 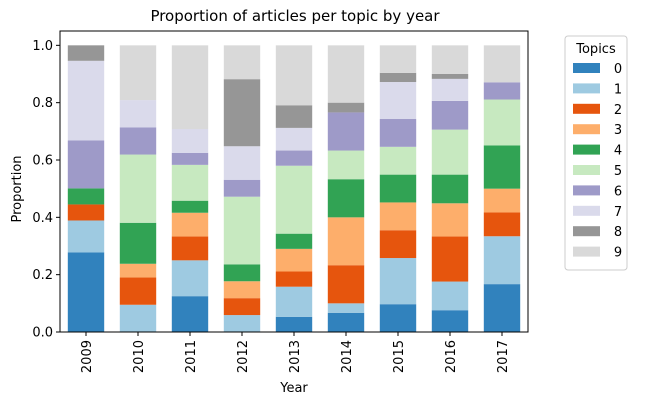 I want to click on y-tick-label-0.8: 0.8, so click(x=42, y=103).